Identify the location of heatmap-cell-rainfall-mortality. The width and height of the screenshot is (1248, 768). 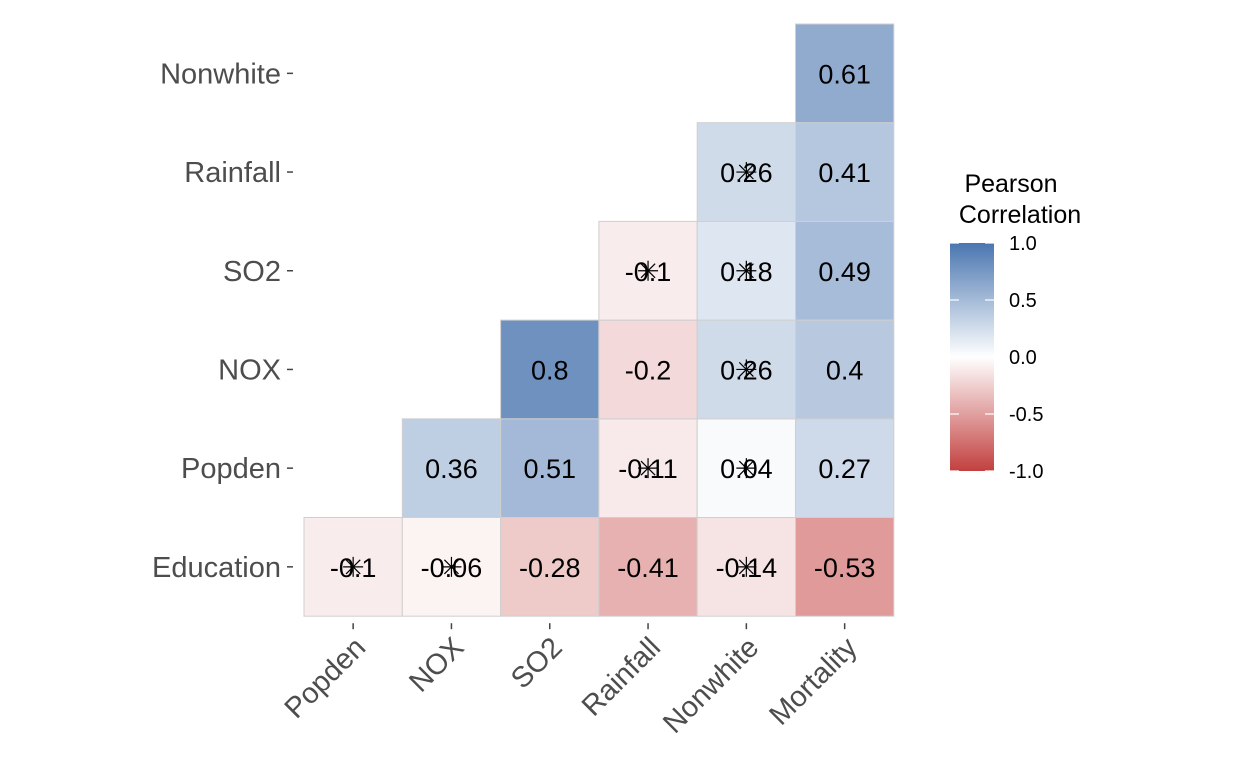
(845, 172).